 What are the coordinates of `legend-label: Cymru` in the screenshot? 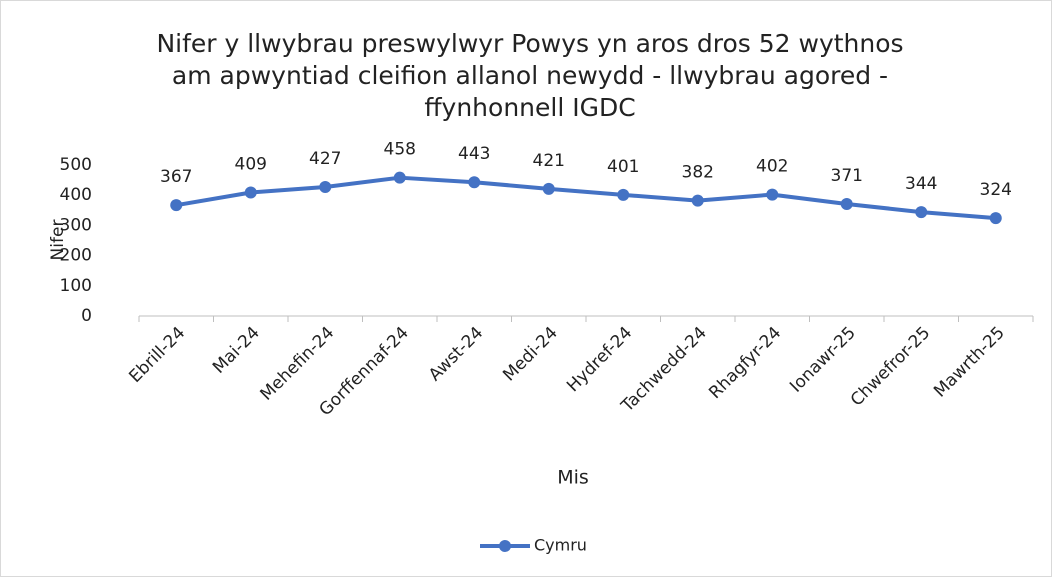 It's located at (560, 545).